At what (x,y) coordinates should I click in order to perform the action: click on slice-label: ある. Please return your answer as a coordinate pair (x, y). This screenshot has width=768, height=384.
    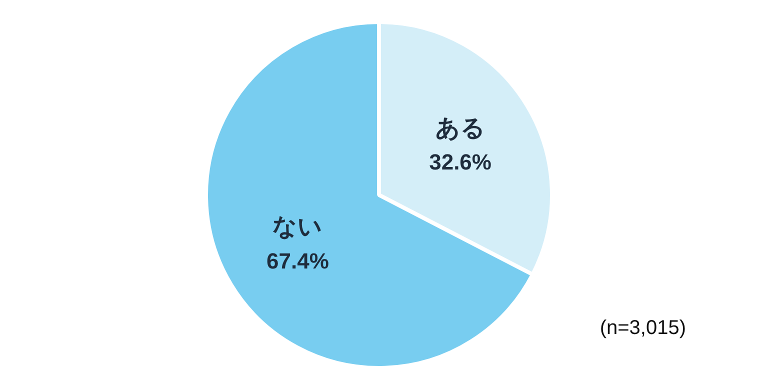
    Looking at the image, I should click on (460, 128).